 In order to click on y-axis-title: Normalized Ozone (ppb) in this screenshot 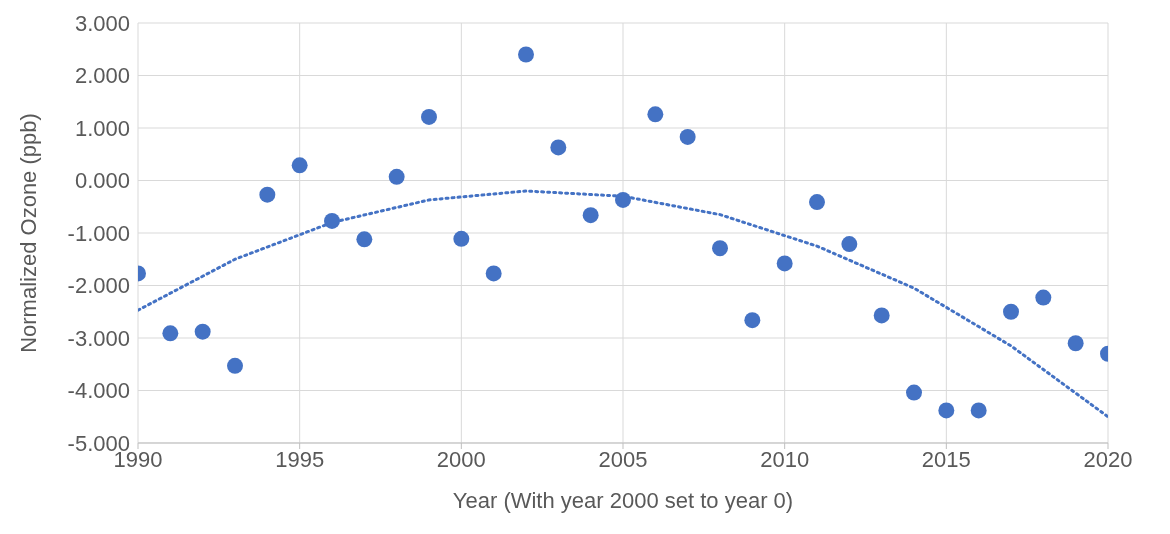, I will do `click(28, 233)`.